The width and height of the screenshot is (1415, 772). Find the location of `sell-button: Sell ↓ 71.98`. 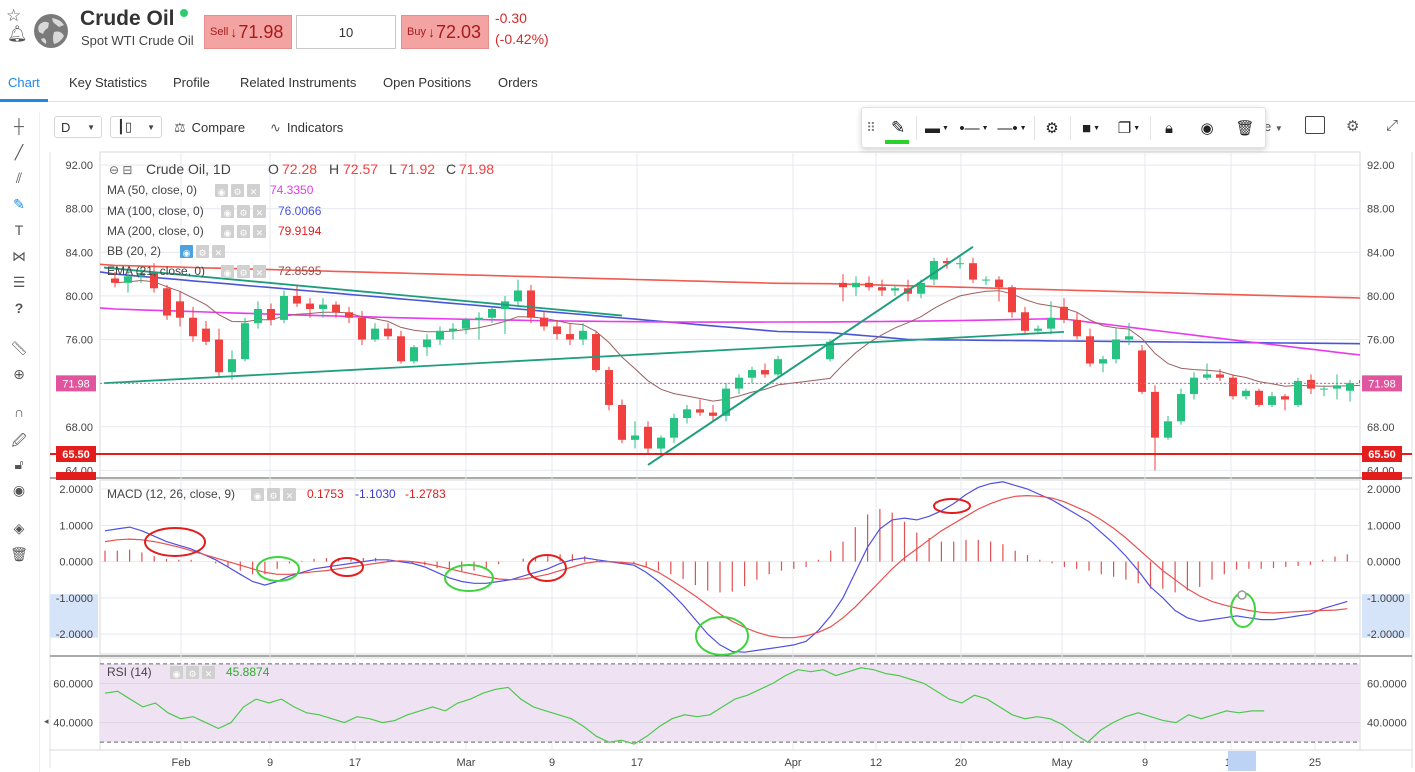

sell-button: Sell ↓ 71.98 is located at coordinates (248, 32).